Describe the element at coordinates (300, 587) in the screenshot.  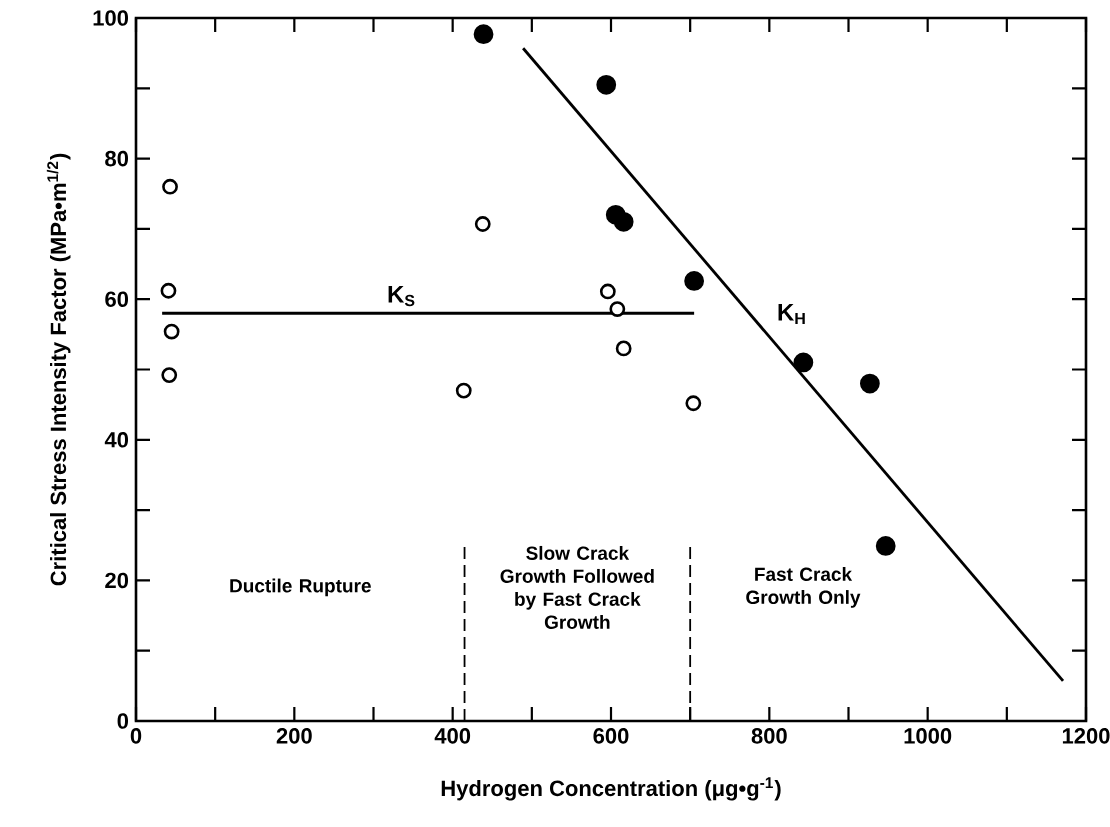
I see `annotation: Ductile Rupture` at that location.